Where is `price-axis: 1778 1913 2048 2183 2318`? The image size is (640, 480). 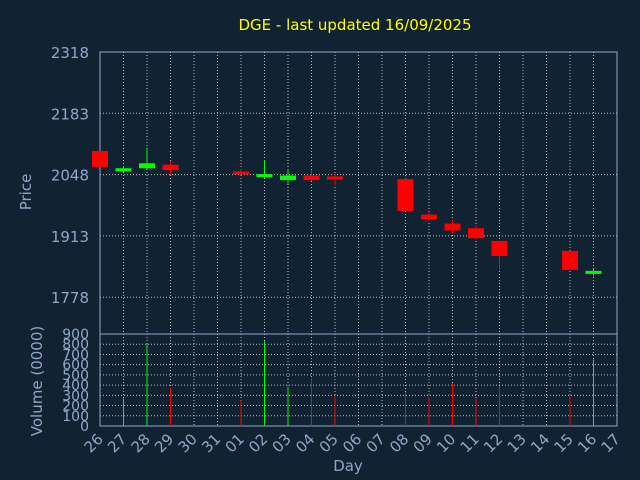 price-axis: 1778 1913 2048 2183 2318 is located at coordinates (70, 175).